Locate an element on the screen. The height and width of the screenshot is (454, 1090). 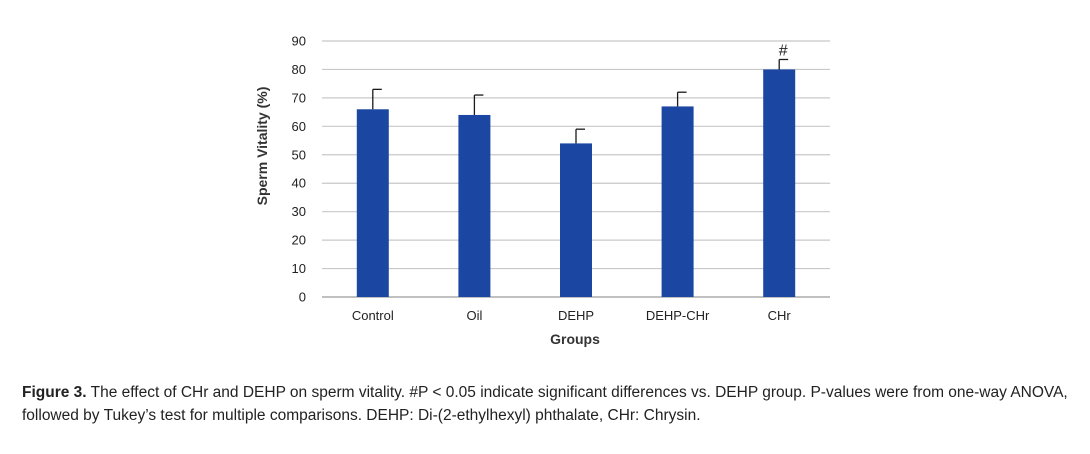
annotations: # is located at coordinates (783, 50).